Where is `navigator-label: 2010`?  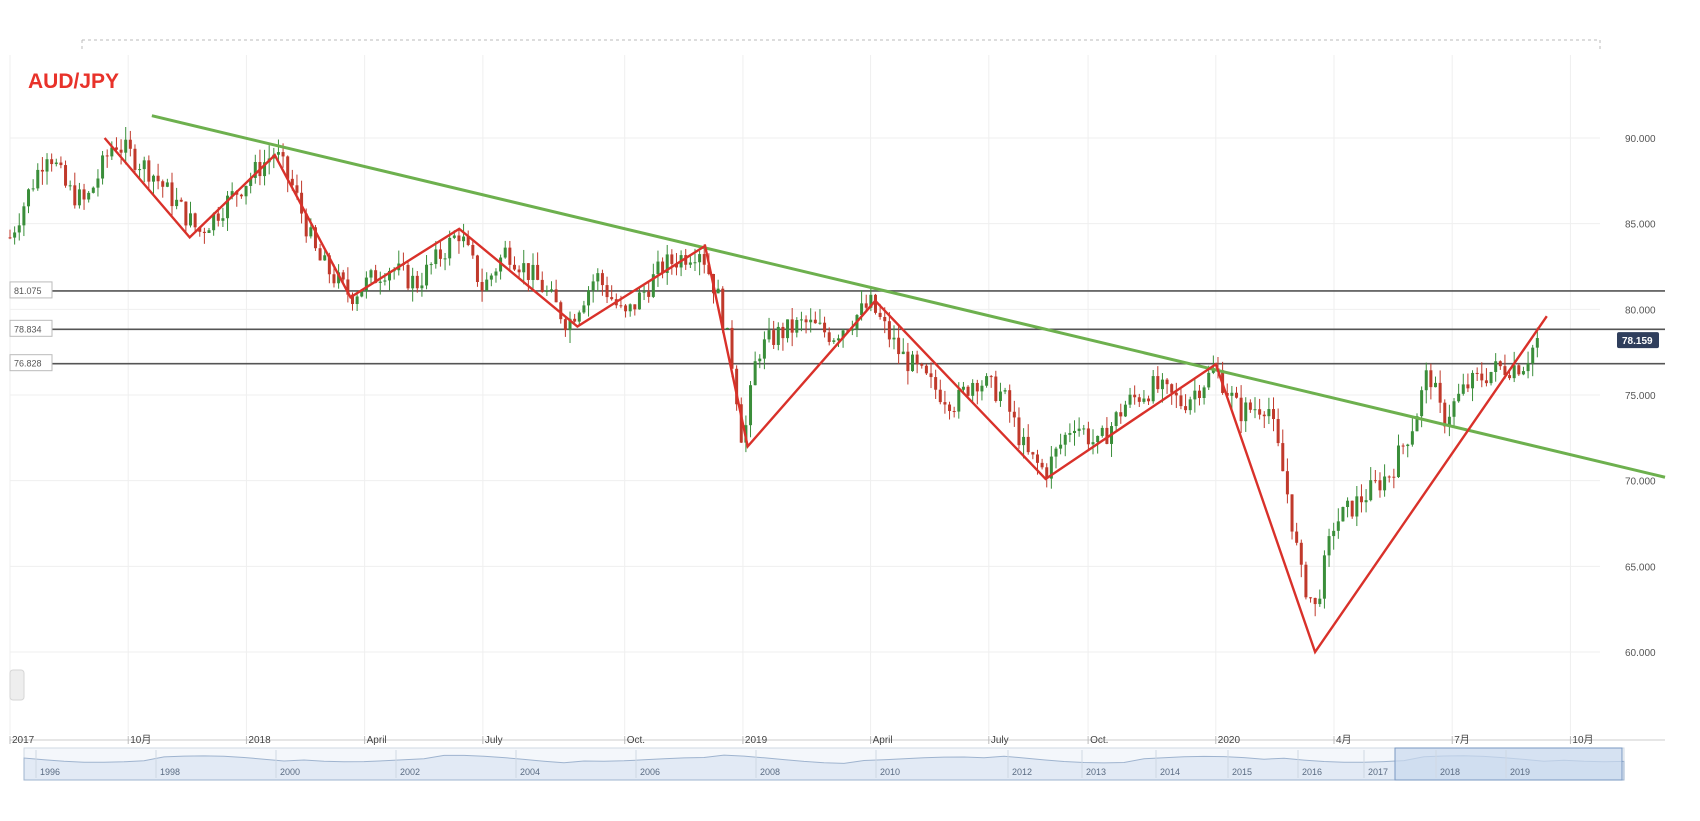 navigator-label: 2010 is located at coordinates (890, 772).